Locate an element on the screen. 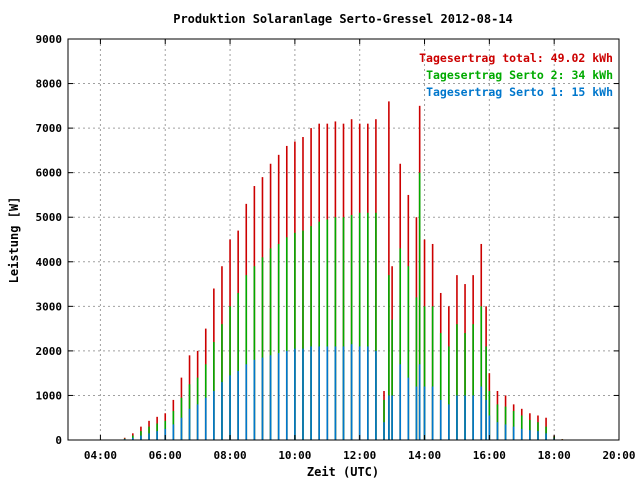  x-tick-label: 04:00 is located at coordinates (100, 455).